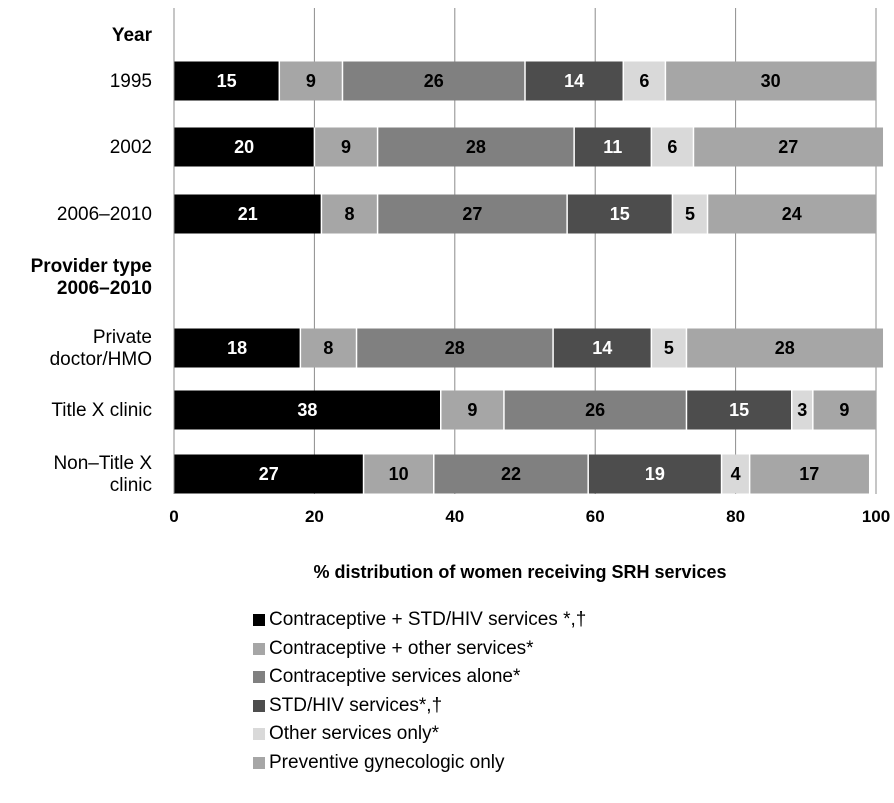 The height and width of the screenshot is (803, 894). What do you see at coordinates (131, 147) in the screenshot?
I see `category-label: 2002` at bounding box center [131, 147].